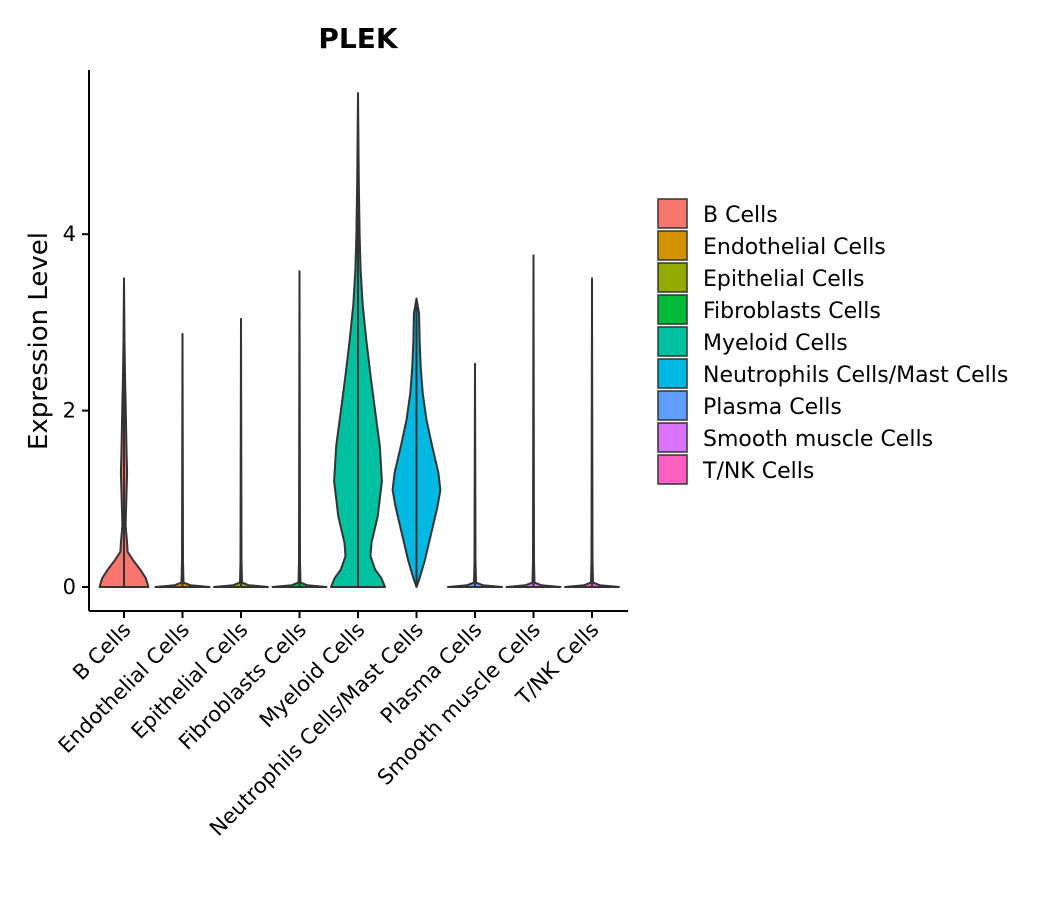 This screenshot has height=900, width=1057. What do you see at coordinates (39, 341) in the screenshot?
I see `y-axis-title: Expression Level` at bounding box center [39, 341].